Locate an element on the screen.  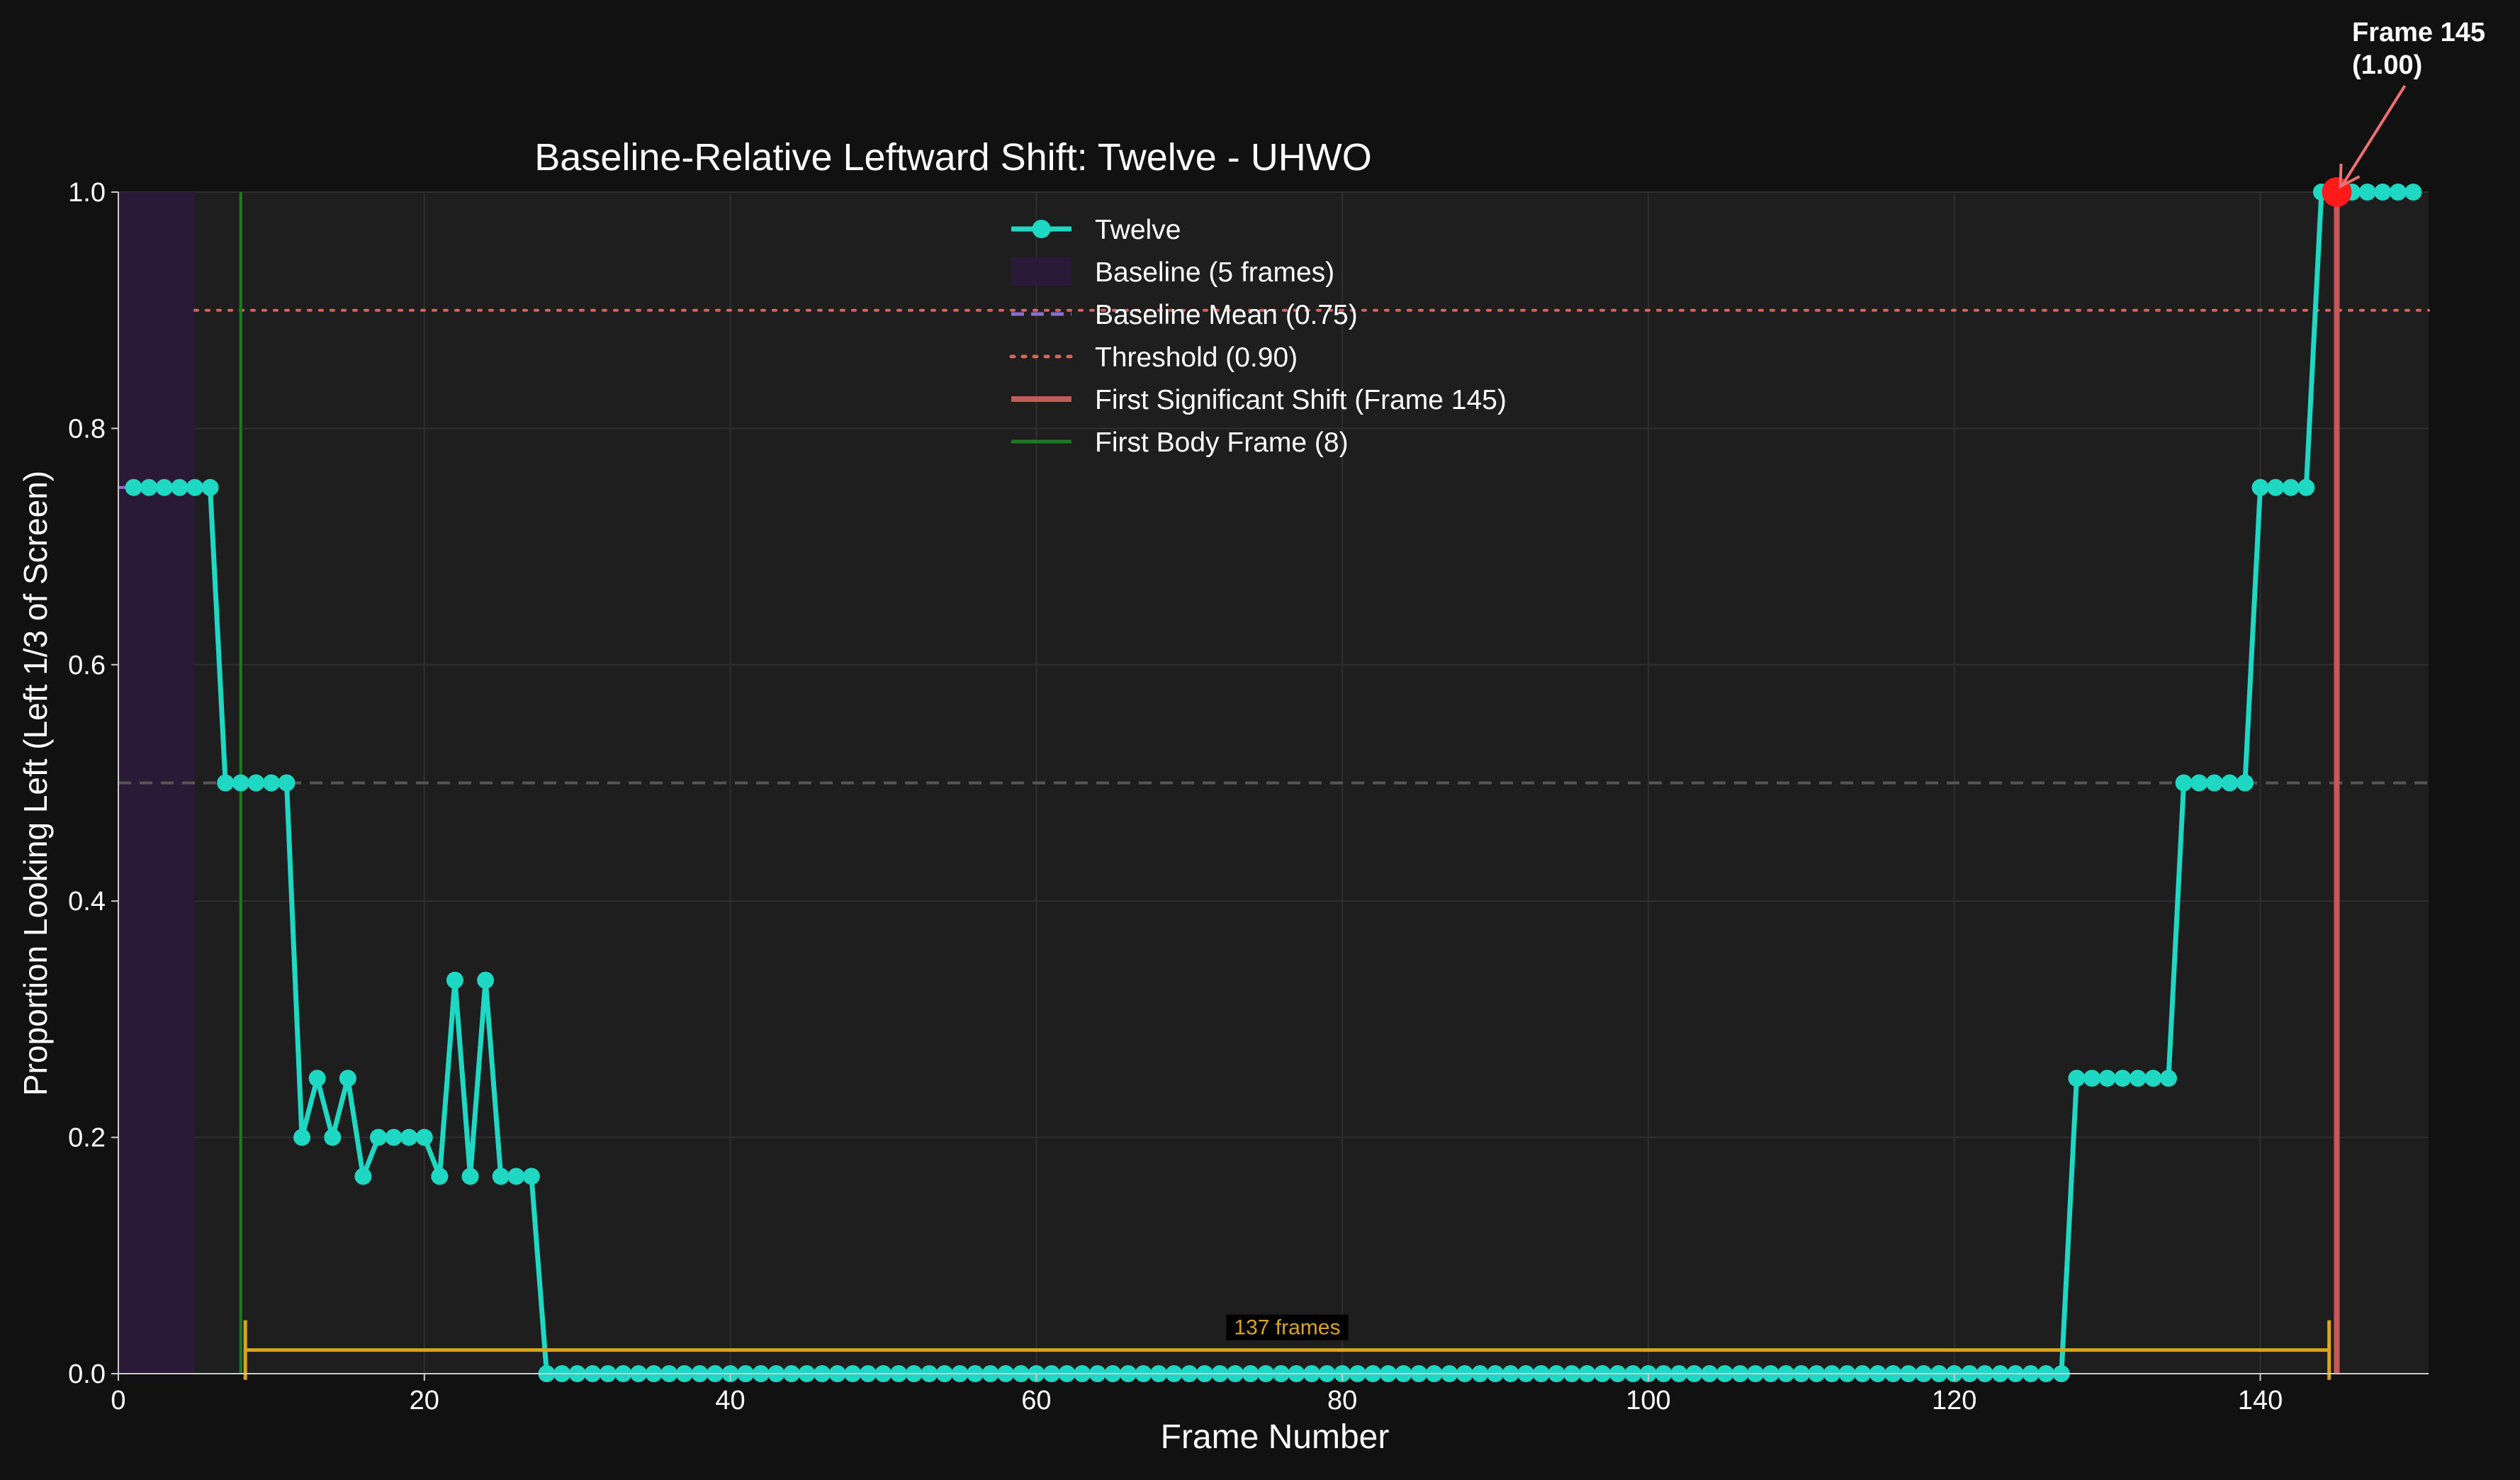
x-tick-label: 20 is located at coordinates (424, 1400).